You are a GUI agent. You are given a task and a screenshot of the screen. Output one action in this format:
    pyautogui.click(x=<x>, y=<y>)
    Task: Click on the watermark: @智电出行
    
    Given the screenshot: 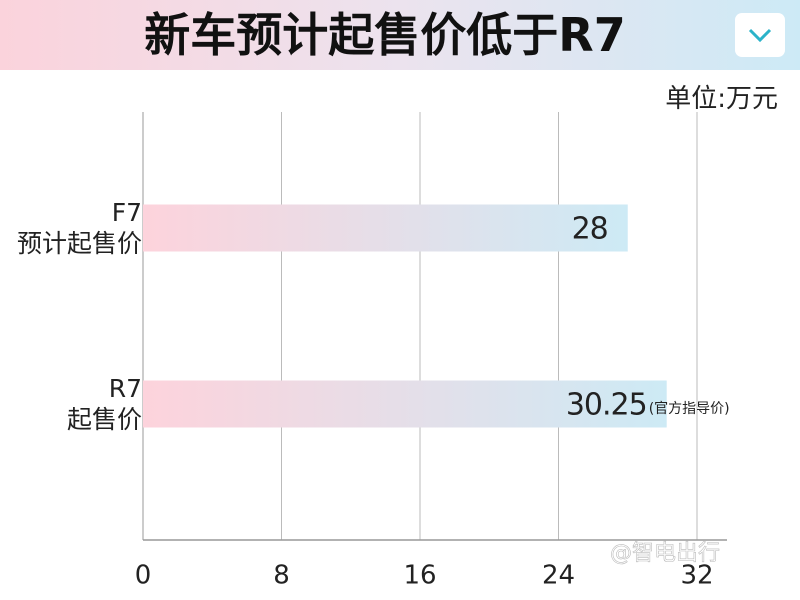 What is the action you would take?
    pyautogui.click(x=665, y=553)
    